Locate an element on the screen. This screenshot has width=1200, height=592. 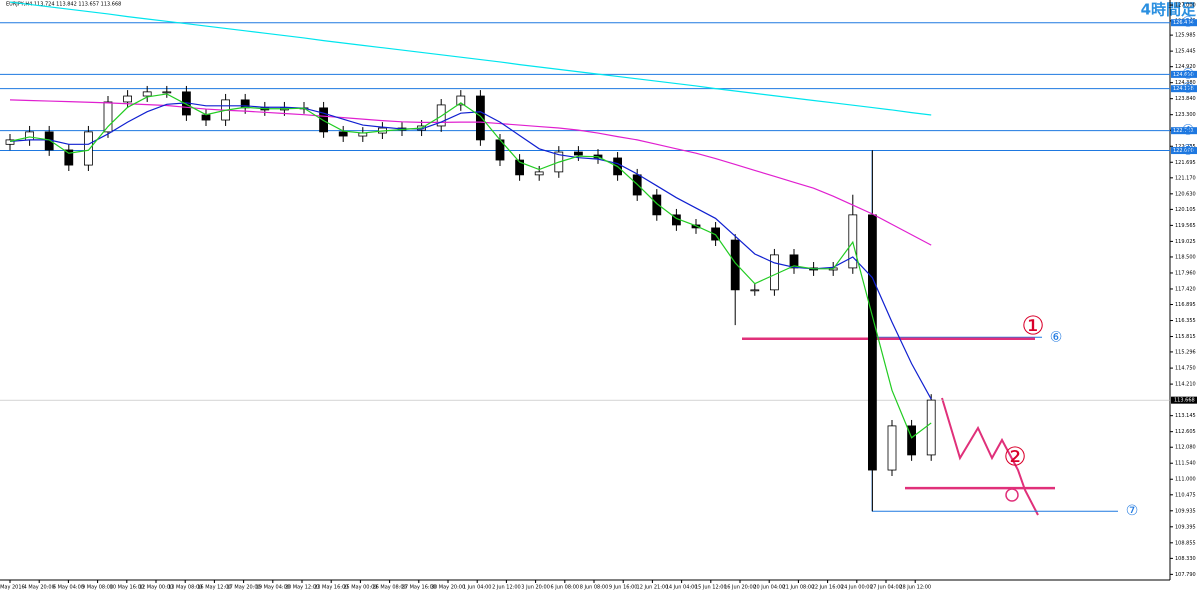
x-tick-label: 21 Jun 08:00 is located at coordinates (799, 588).